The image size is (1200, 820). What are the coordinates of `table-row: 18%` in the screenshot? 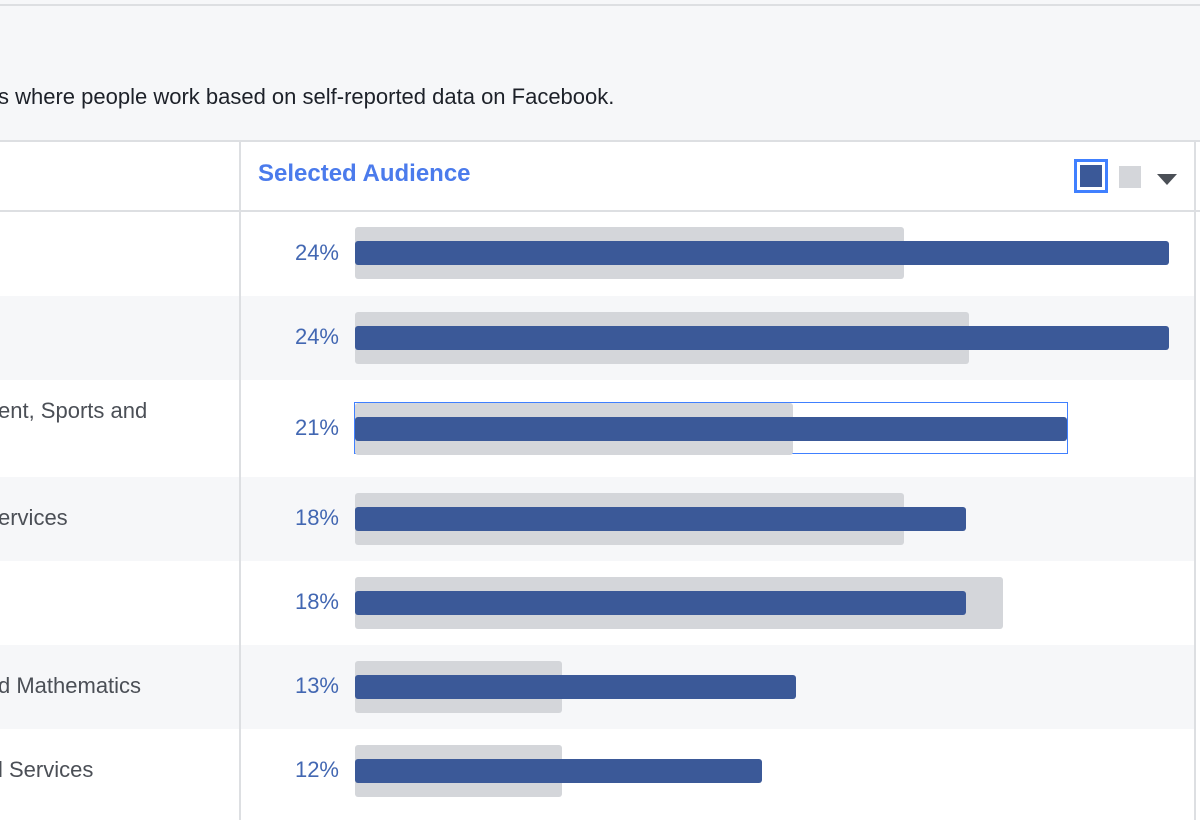 It's located at (597, 603).